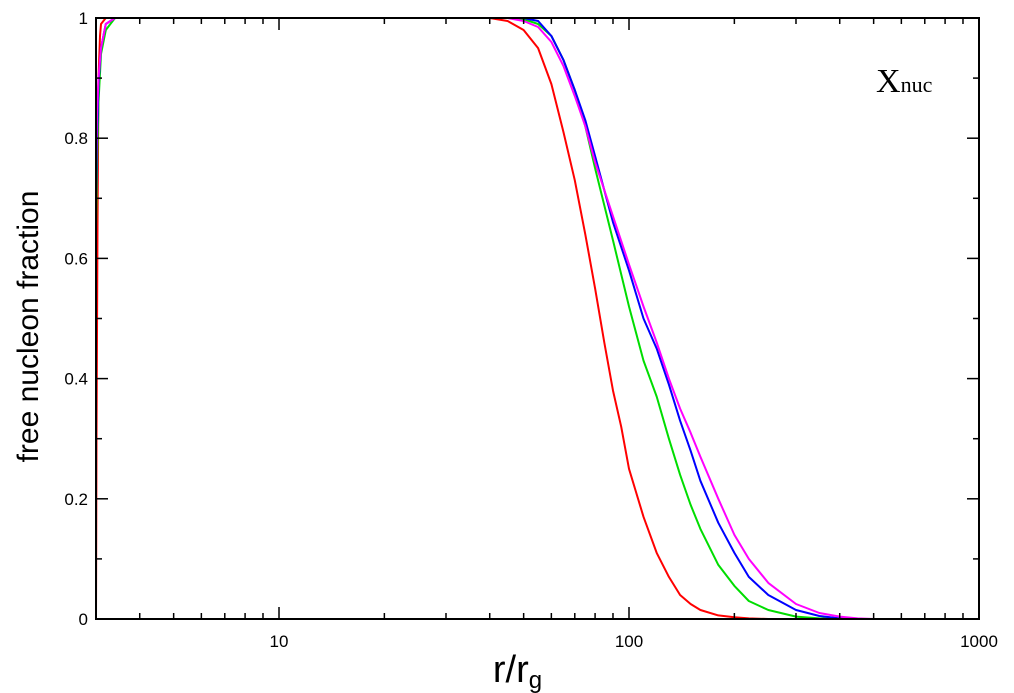 The image size is (1014, 693). I want to click on y-tick-label: 0.2, so click(76, 499).